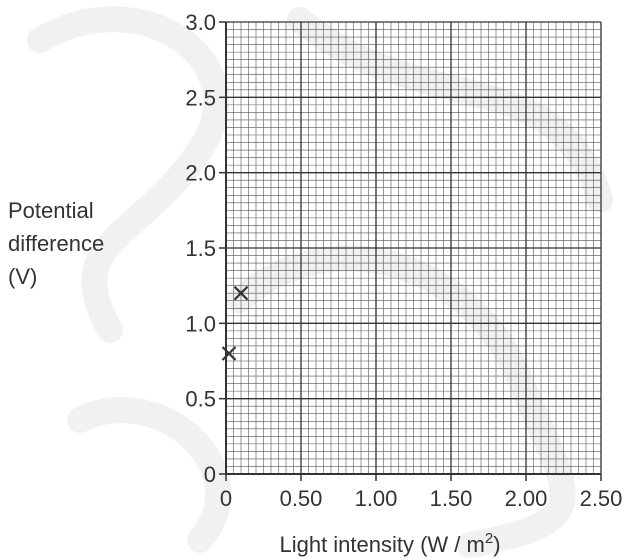 The width and height of the screenshot is (630, 560). What do you see at coordinates (51, 210) in the screenshot?
I see `y-axis-label-line-1: Potential` at bounding box center [51, 210].